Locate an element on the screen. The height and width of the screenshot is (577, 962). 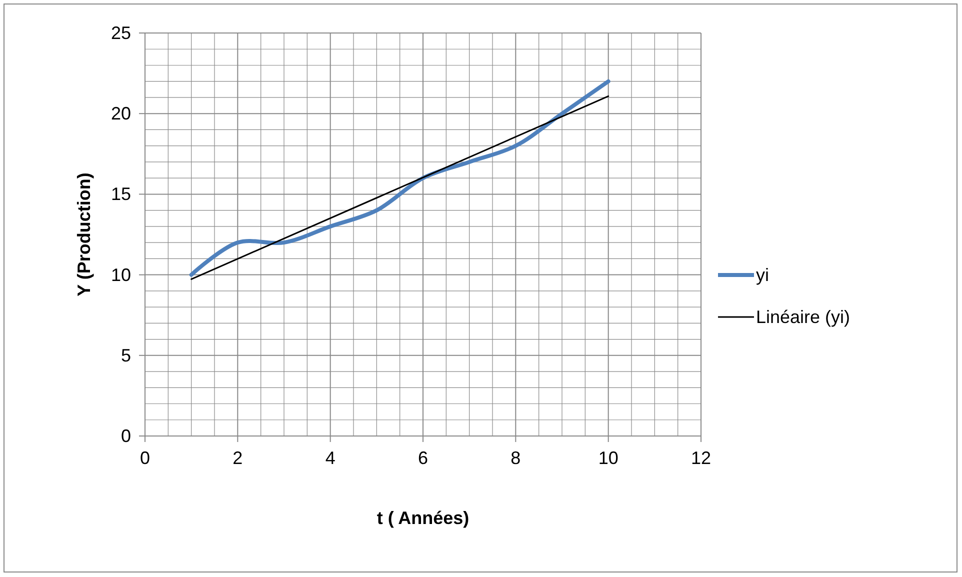
y-tick-label: 20 is located at coordinates (120, 114).